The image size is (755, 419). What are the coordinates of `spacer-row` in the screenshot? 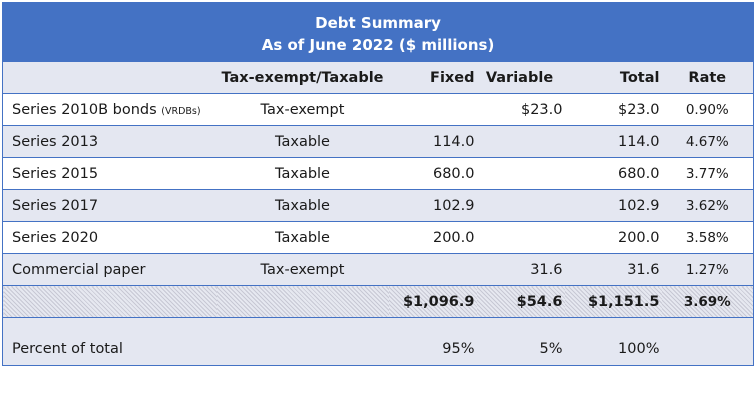 It's located at (378, 325).